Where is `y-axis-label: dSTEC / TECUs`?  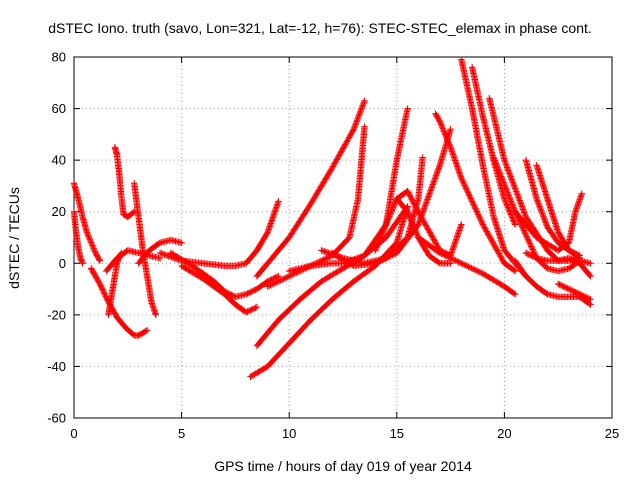
y-axis-label: dSTEC / TECUs is located at coordinates (14, 238).